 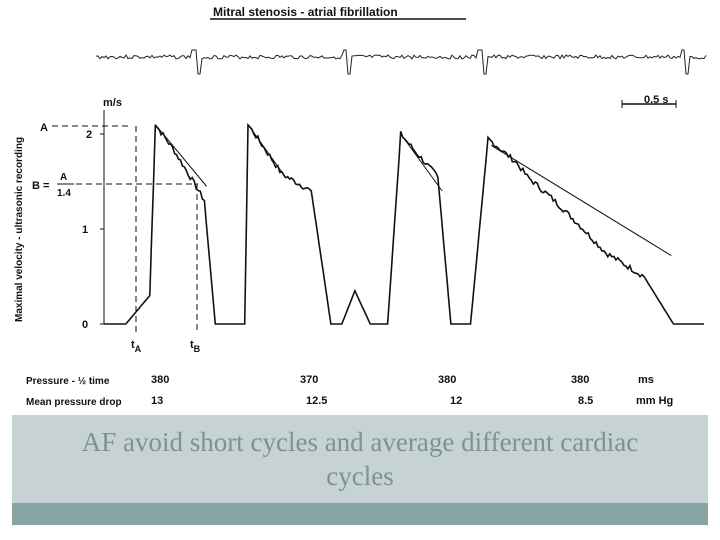 I want to click on y-tick-label-0: 0, so click(x=85, y=325).